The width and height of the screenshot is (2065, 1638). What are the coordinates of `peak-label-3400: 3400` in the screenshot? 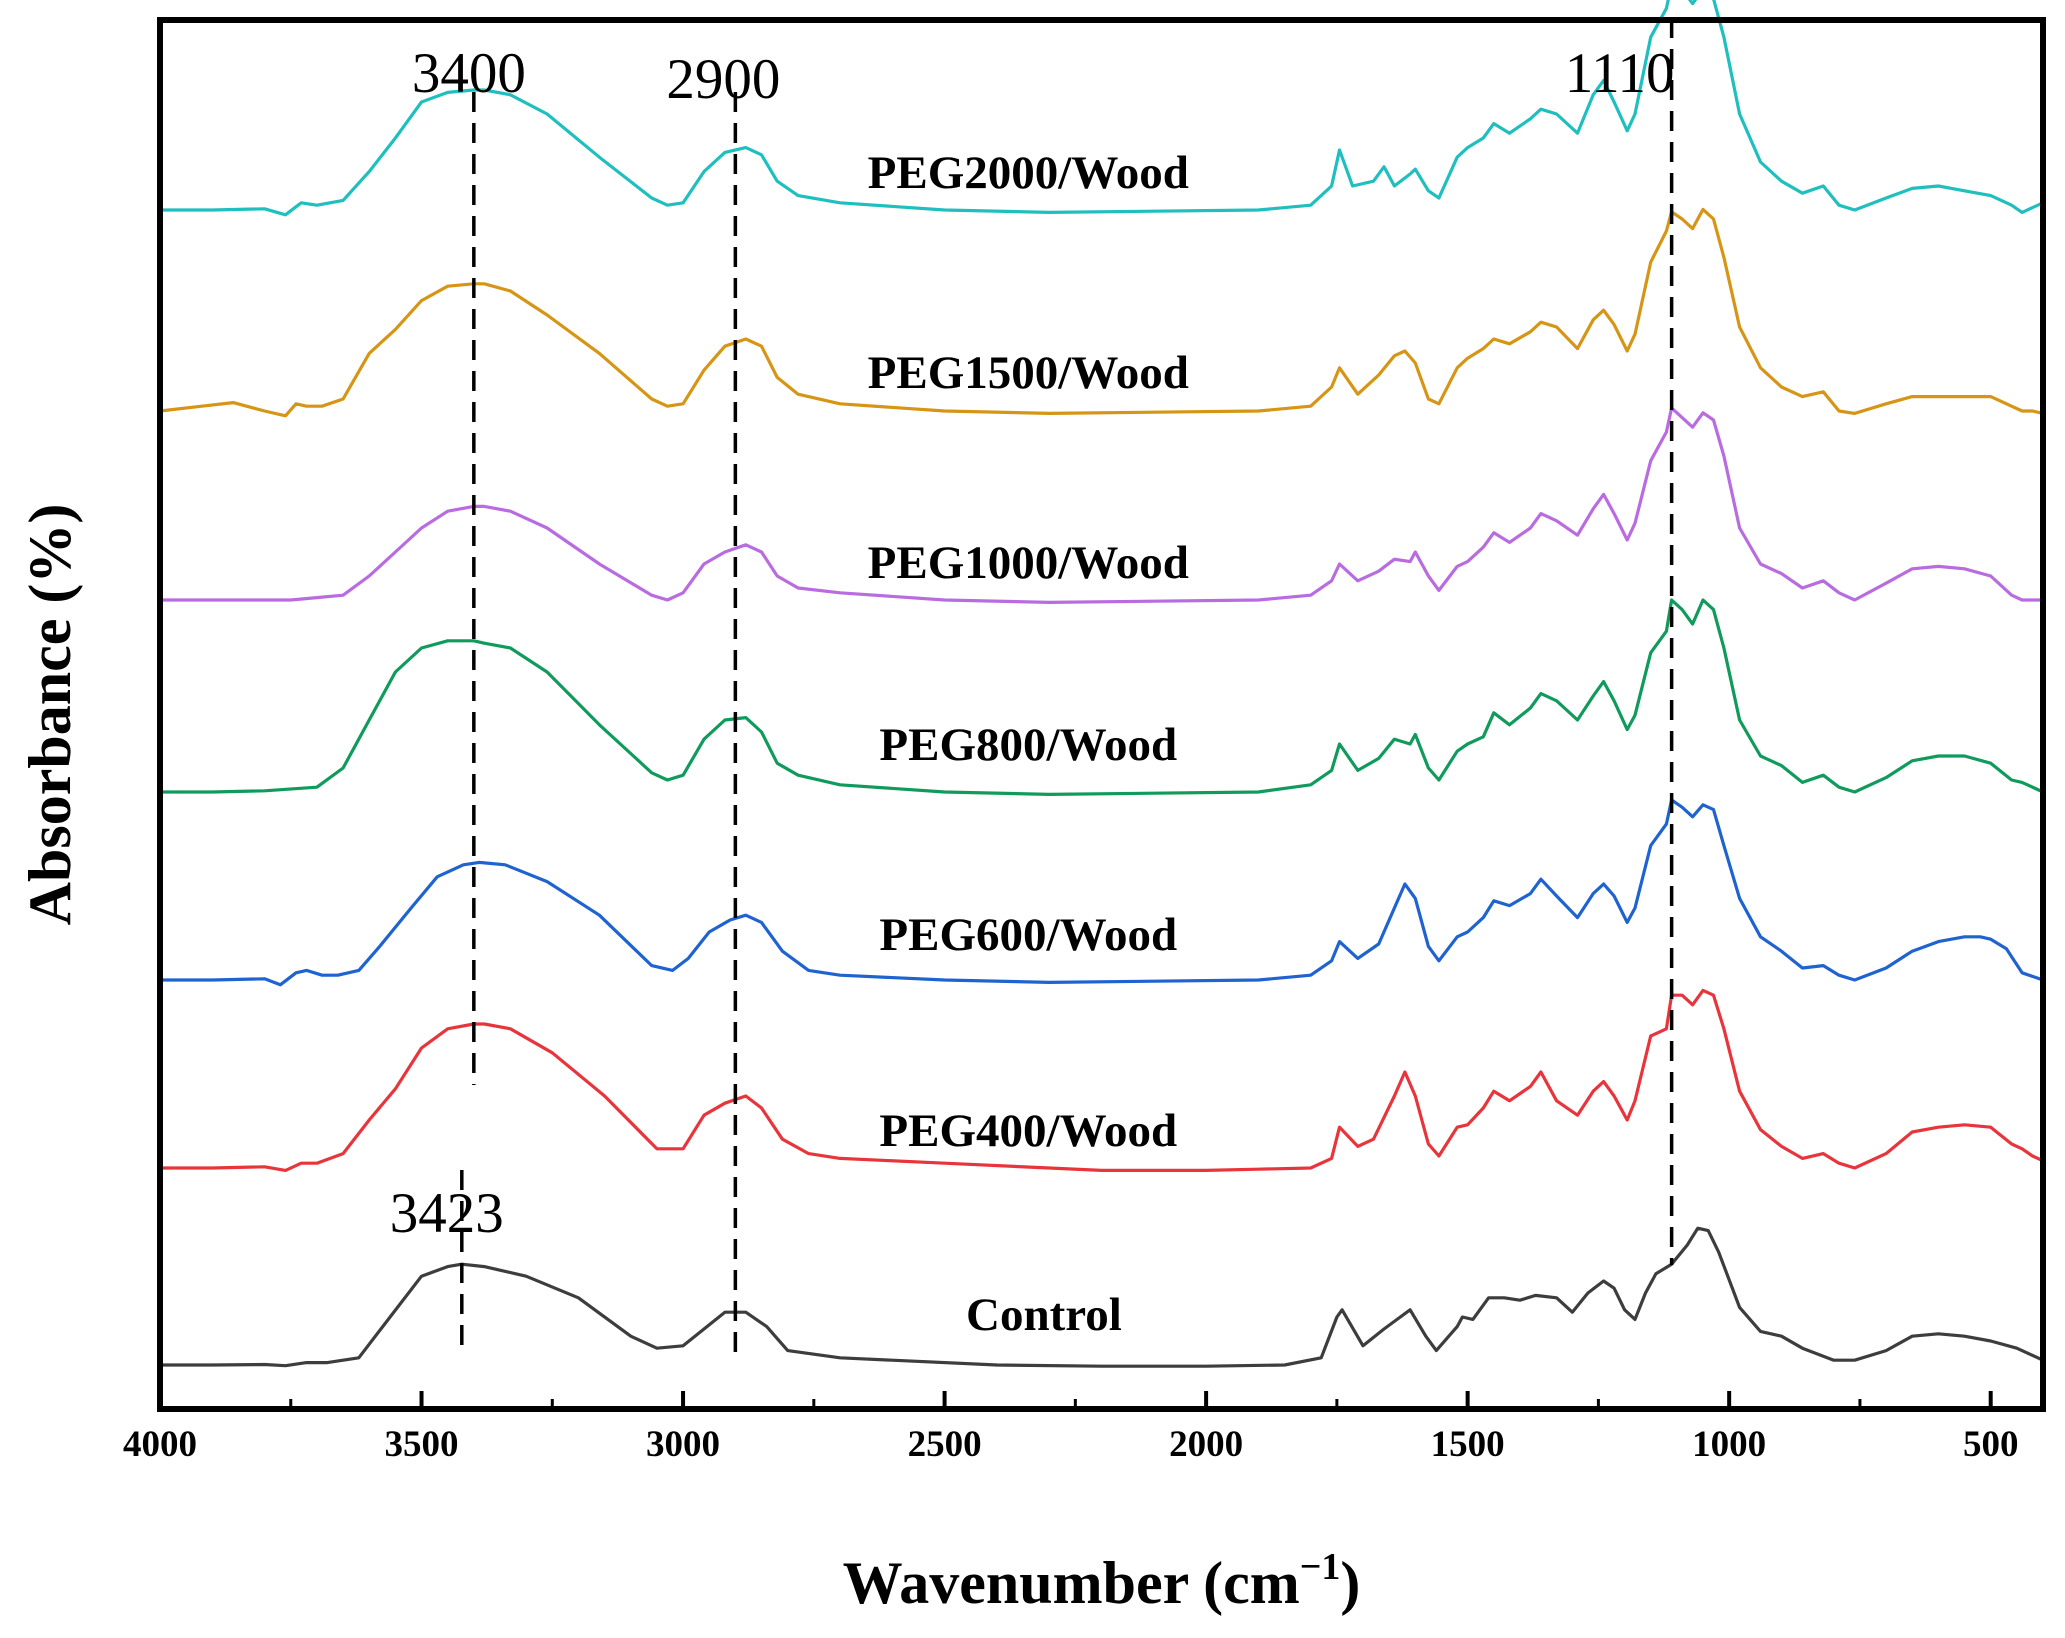 It's located at (469, 73).